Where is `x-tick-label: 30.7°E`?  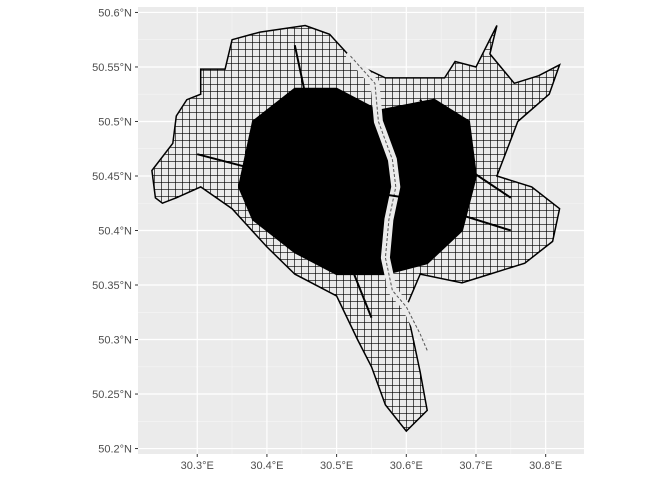
x-tick-label: 30.7°E is located at coordinates (475, 466).